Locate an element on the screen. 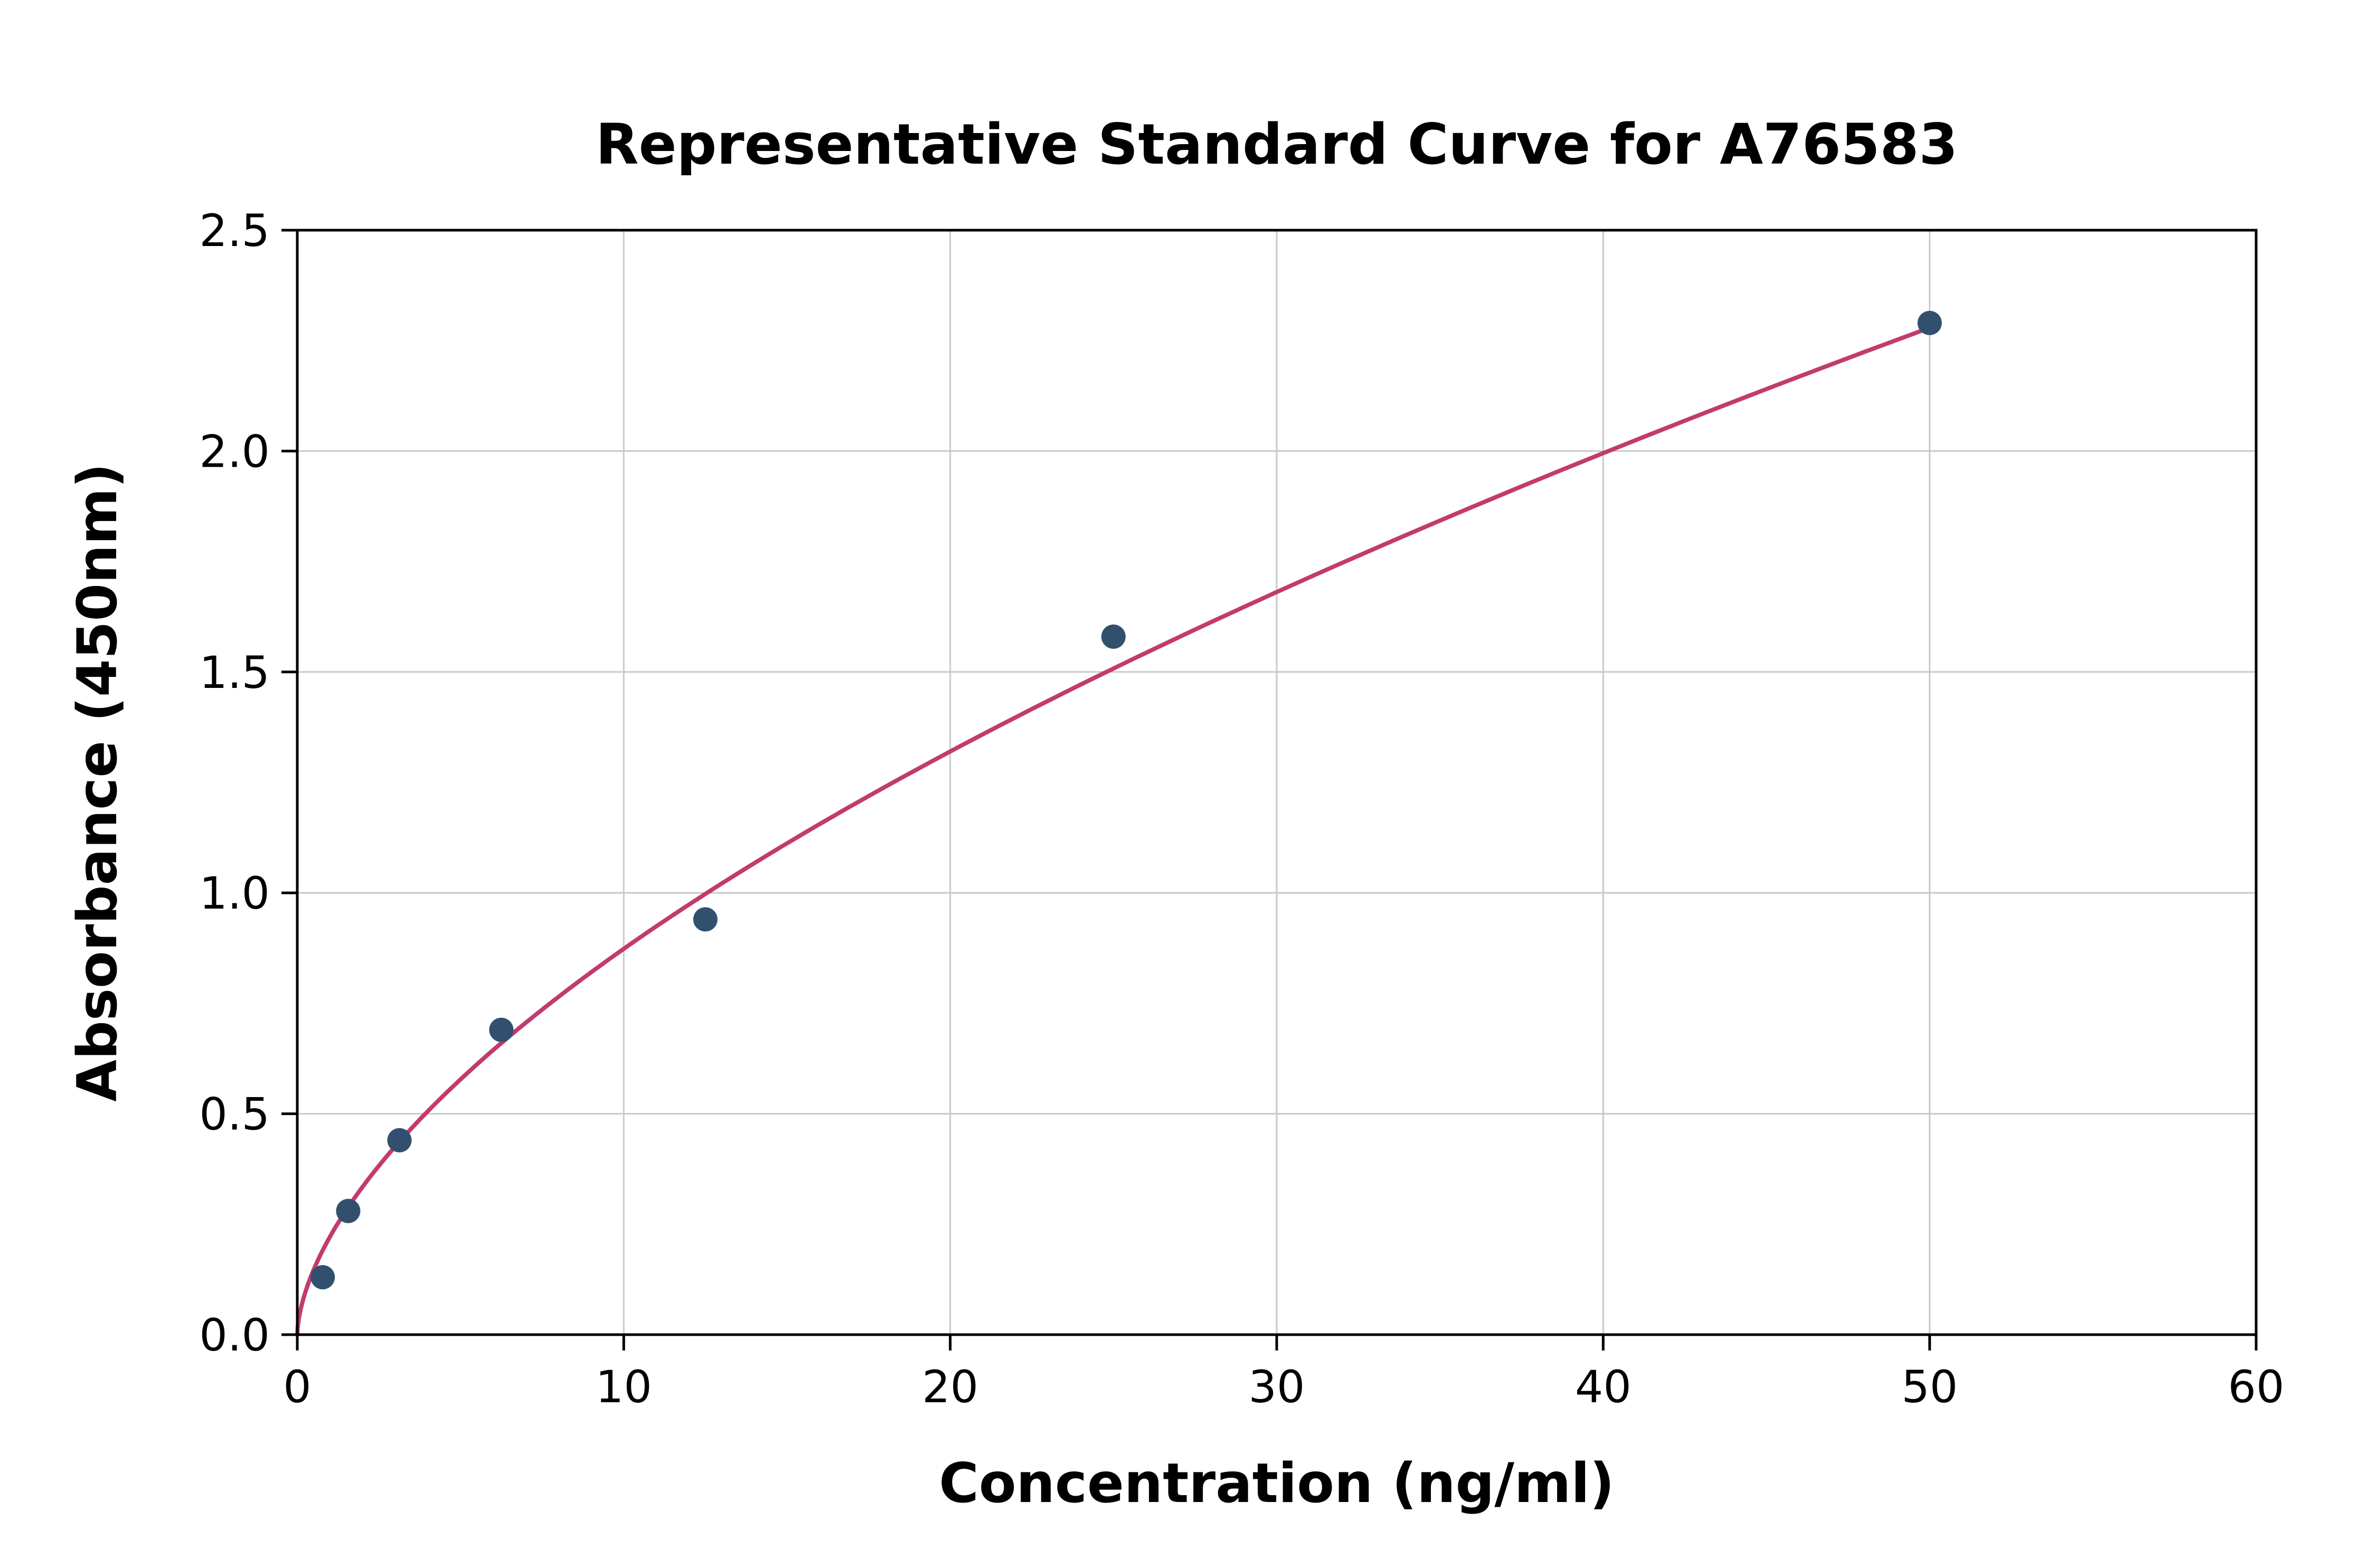  y-tick-label: 2.0 is located at coordinates (234, 451).